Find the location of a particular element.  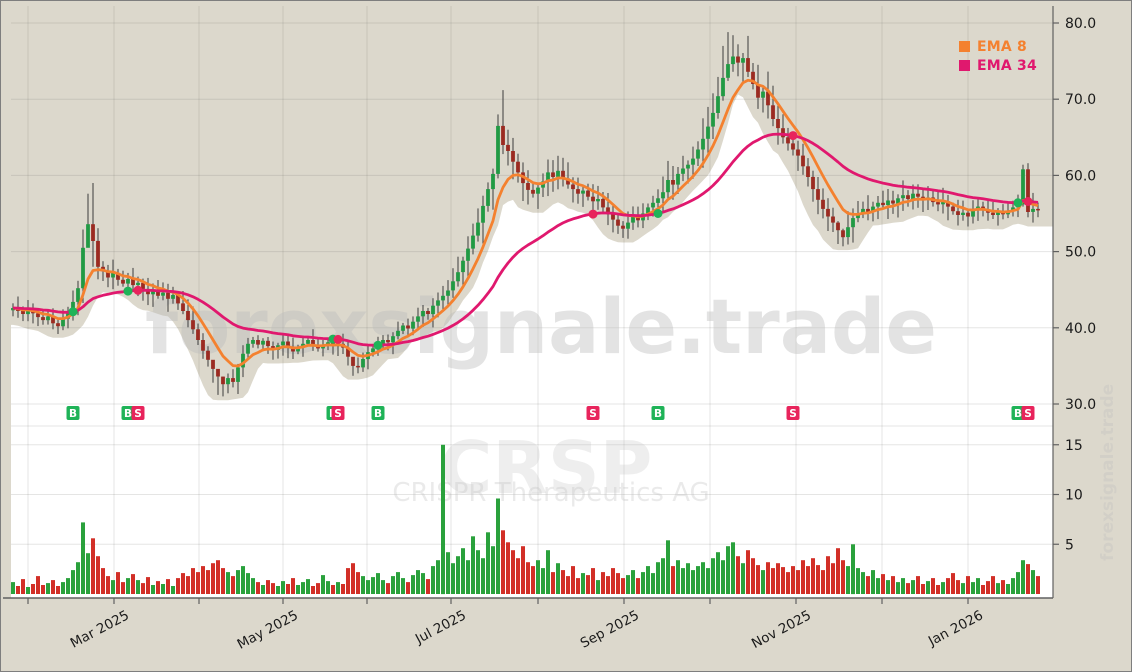

ema-legend: EMA 8 EMA 34 is located at coordinates (998, 56).